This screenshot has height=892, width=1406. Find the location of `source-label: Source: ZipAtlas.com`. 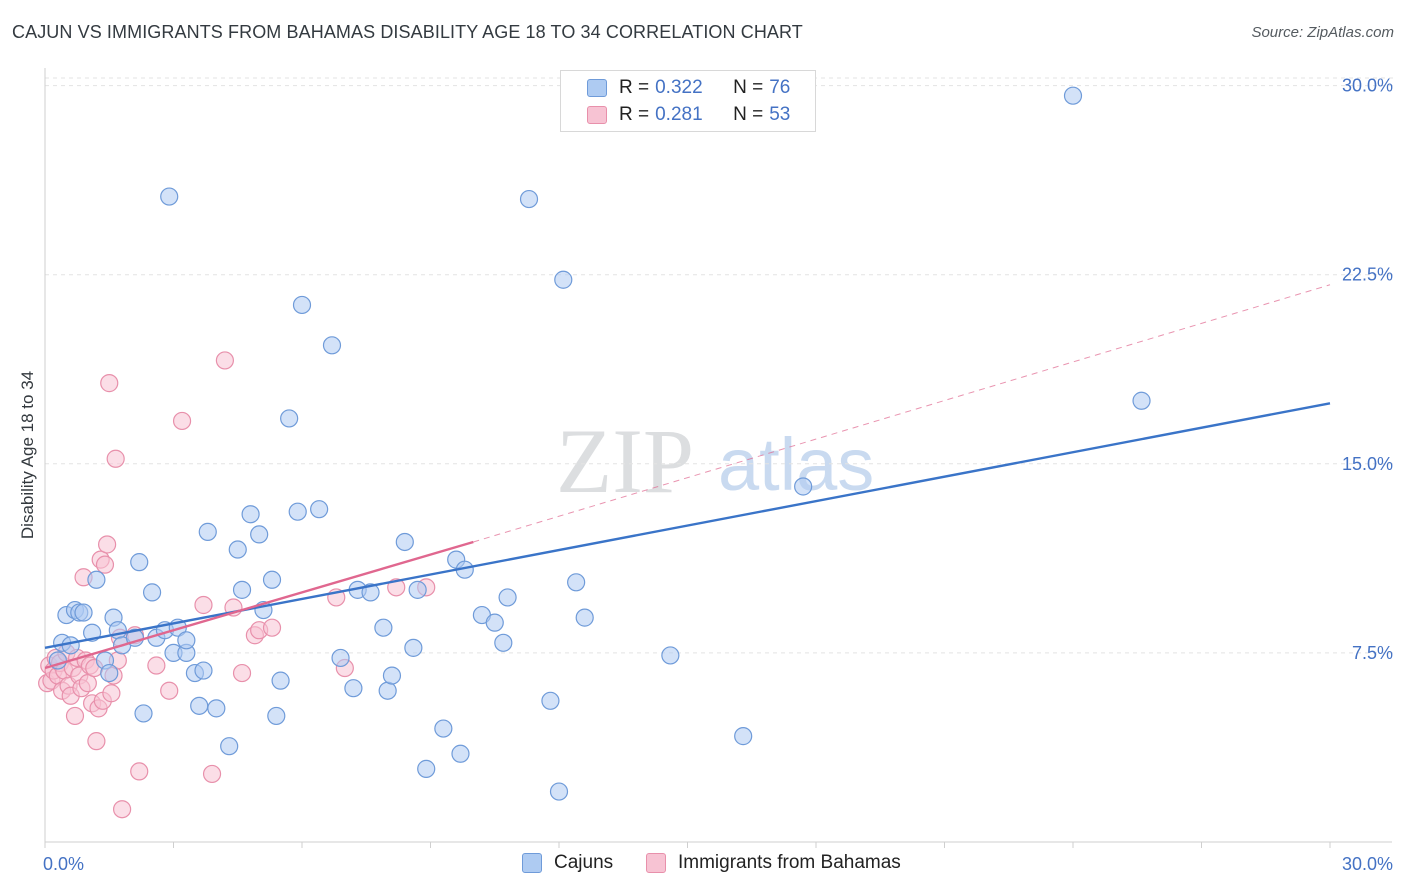

source-label: Source: ZipAtlas.com is located at coordinates (1322, 32).